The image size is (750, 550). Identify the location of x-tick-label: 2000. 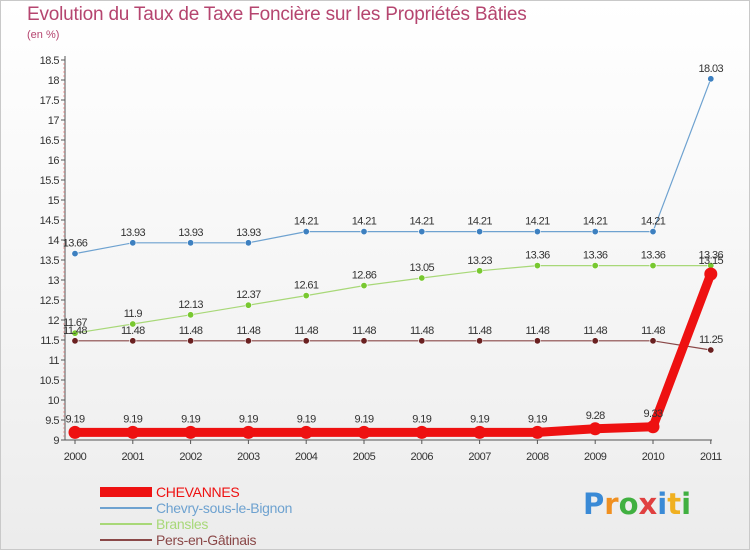
(75, 457).